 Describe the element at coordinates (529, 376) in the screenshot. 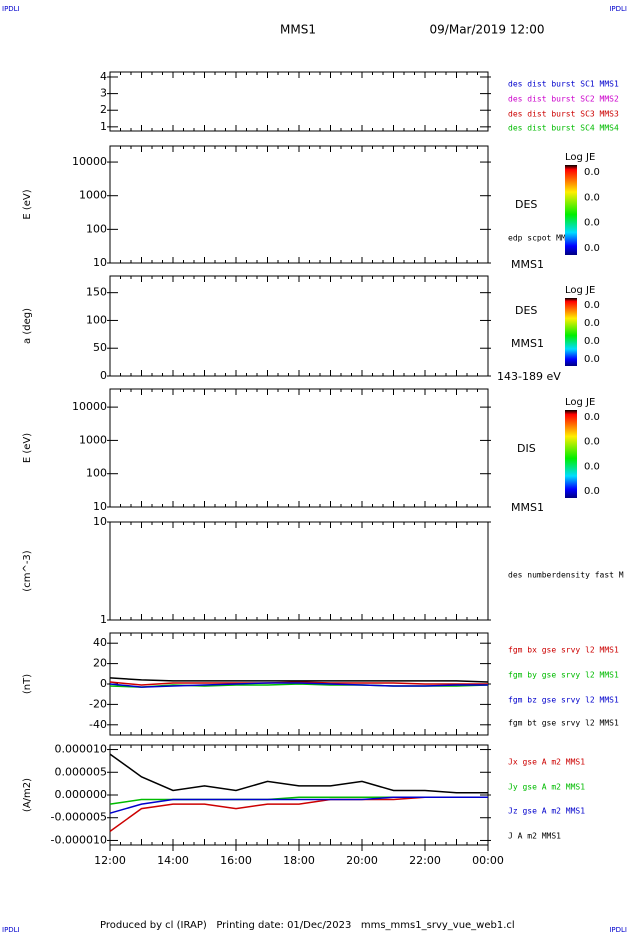

I see `side-label: 143-189 eV` at that location.